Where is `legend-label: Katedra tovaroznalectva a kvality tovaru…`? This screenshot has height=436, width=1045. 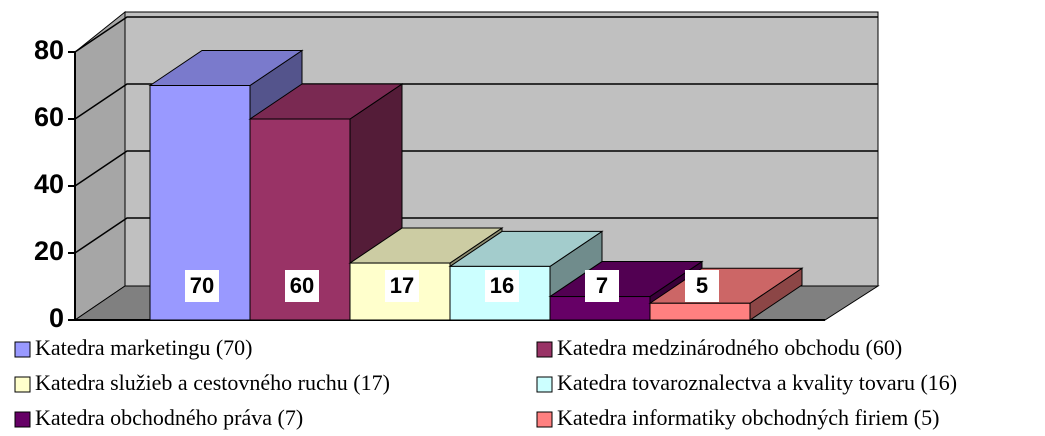
legend-label: Katedra tovaroznalectva a kvality tovaru… is located at coordinates (757, 382).